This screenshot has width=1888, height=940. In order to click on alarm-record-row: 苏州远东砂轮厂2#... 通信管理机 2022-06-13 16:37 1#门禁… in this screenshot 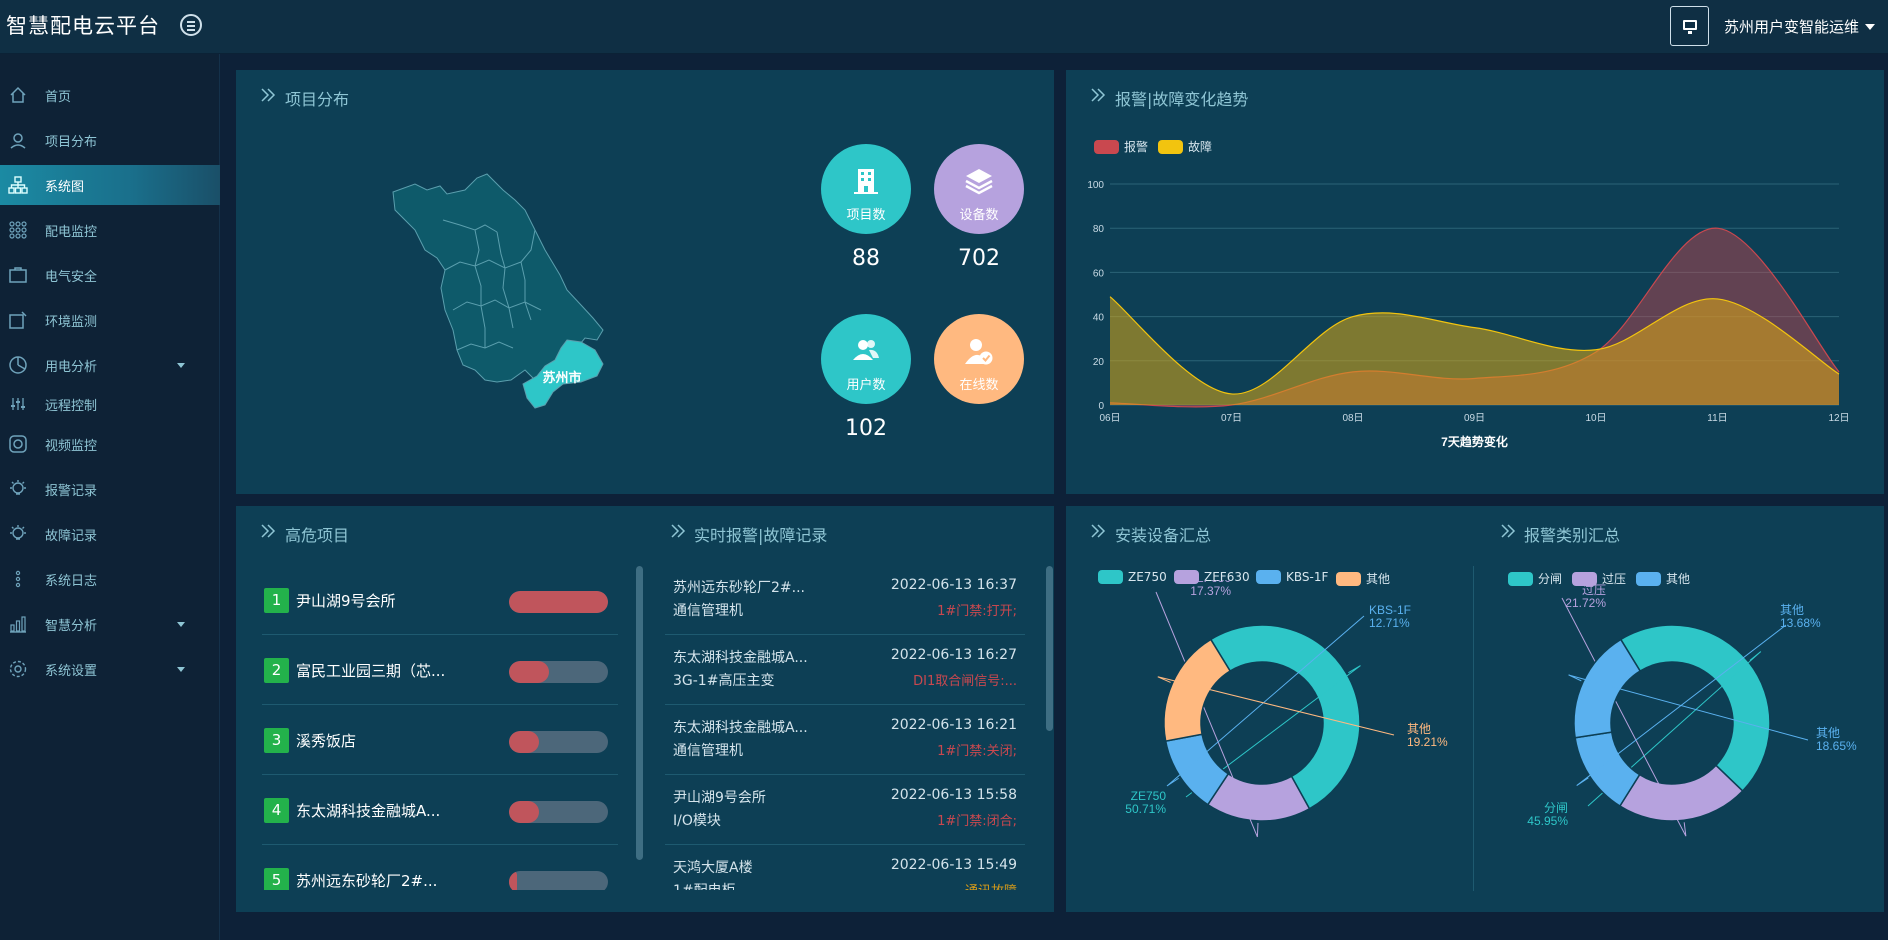, I will do `click(845, 600)`.